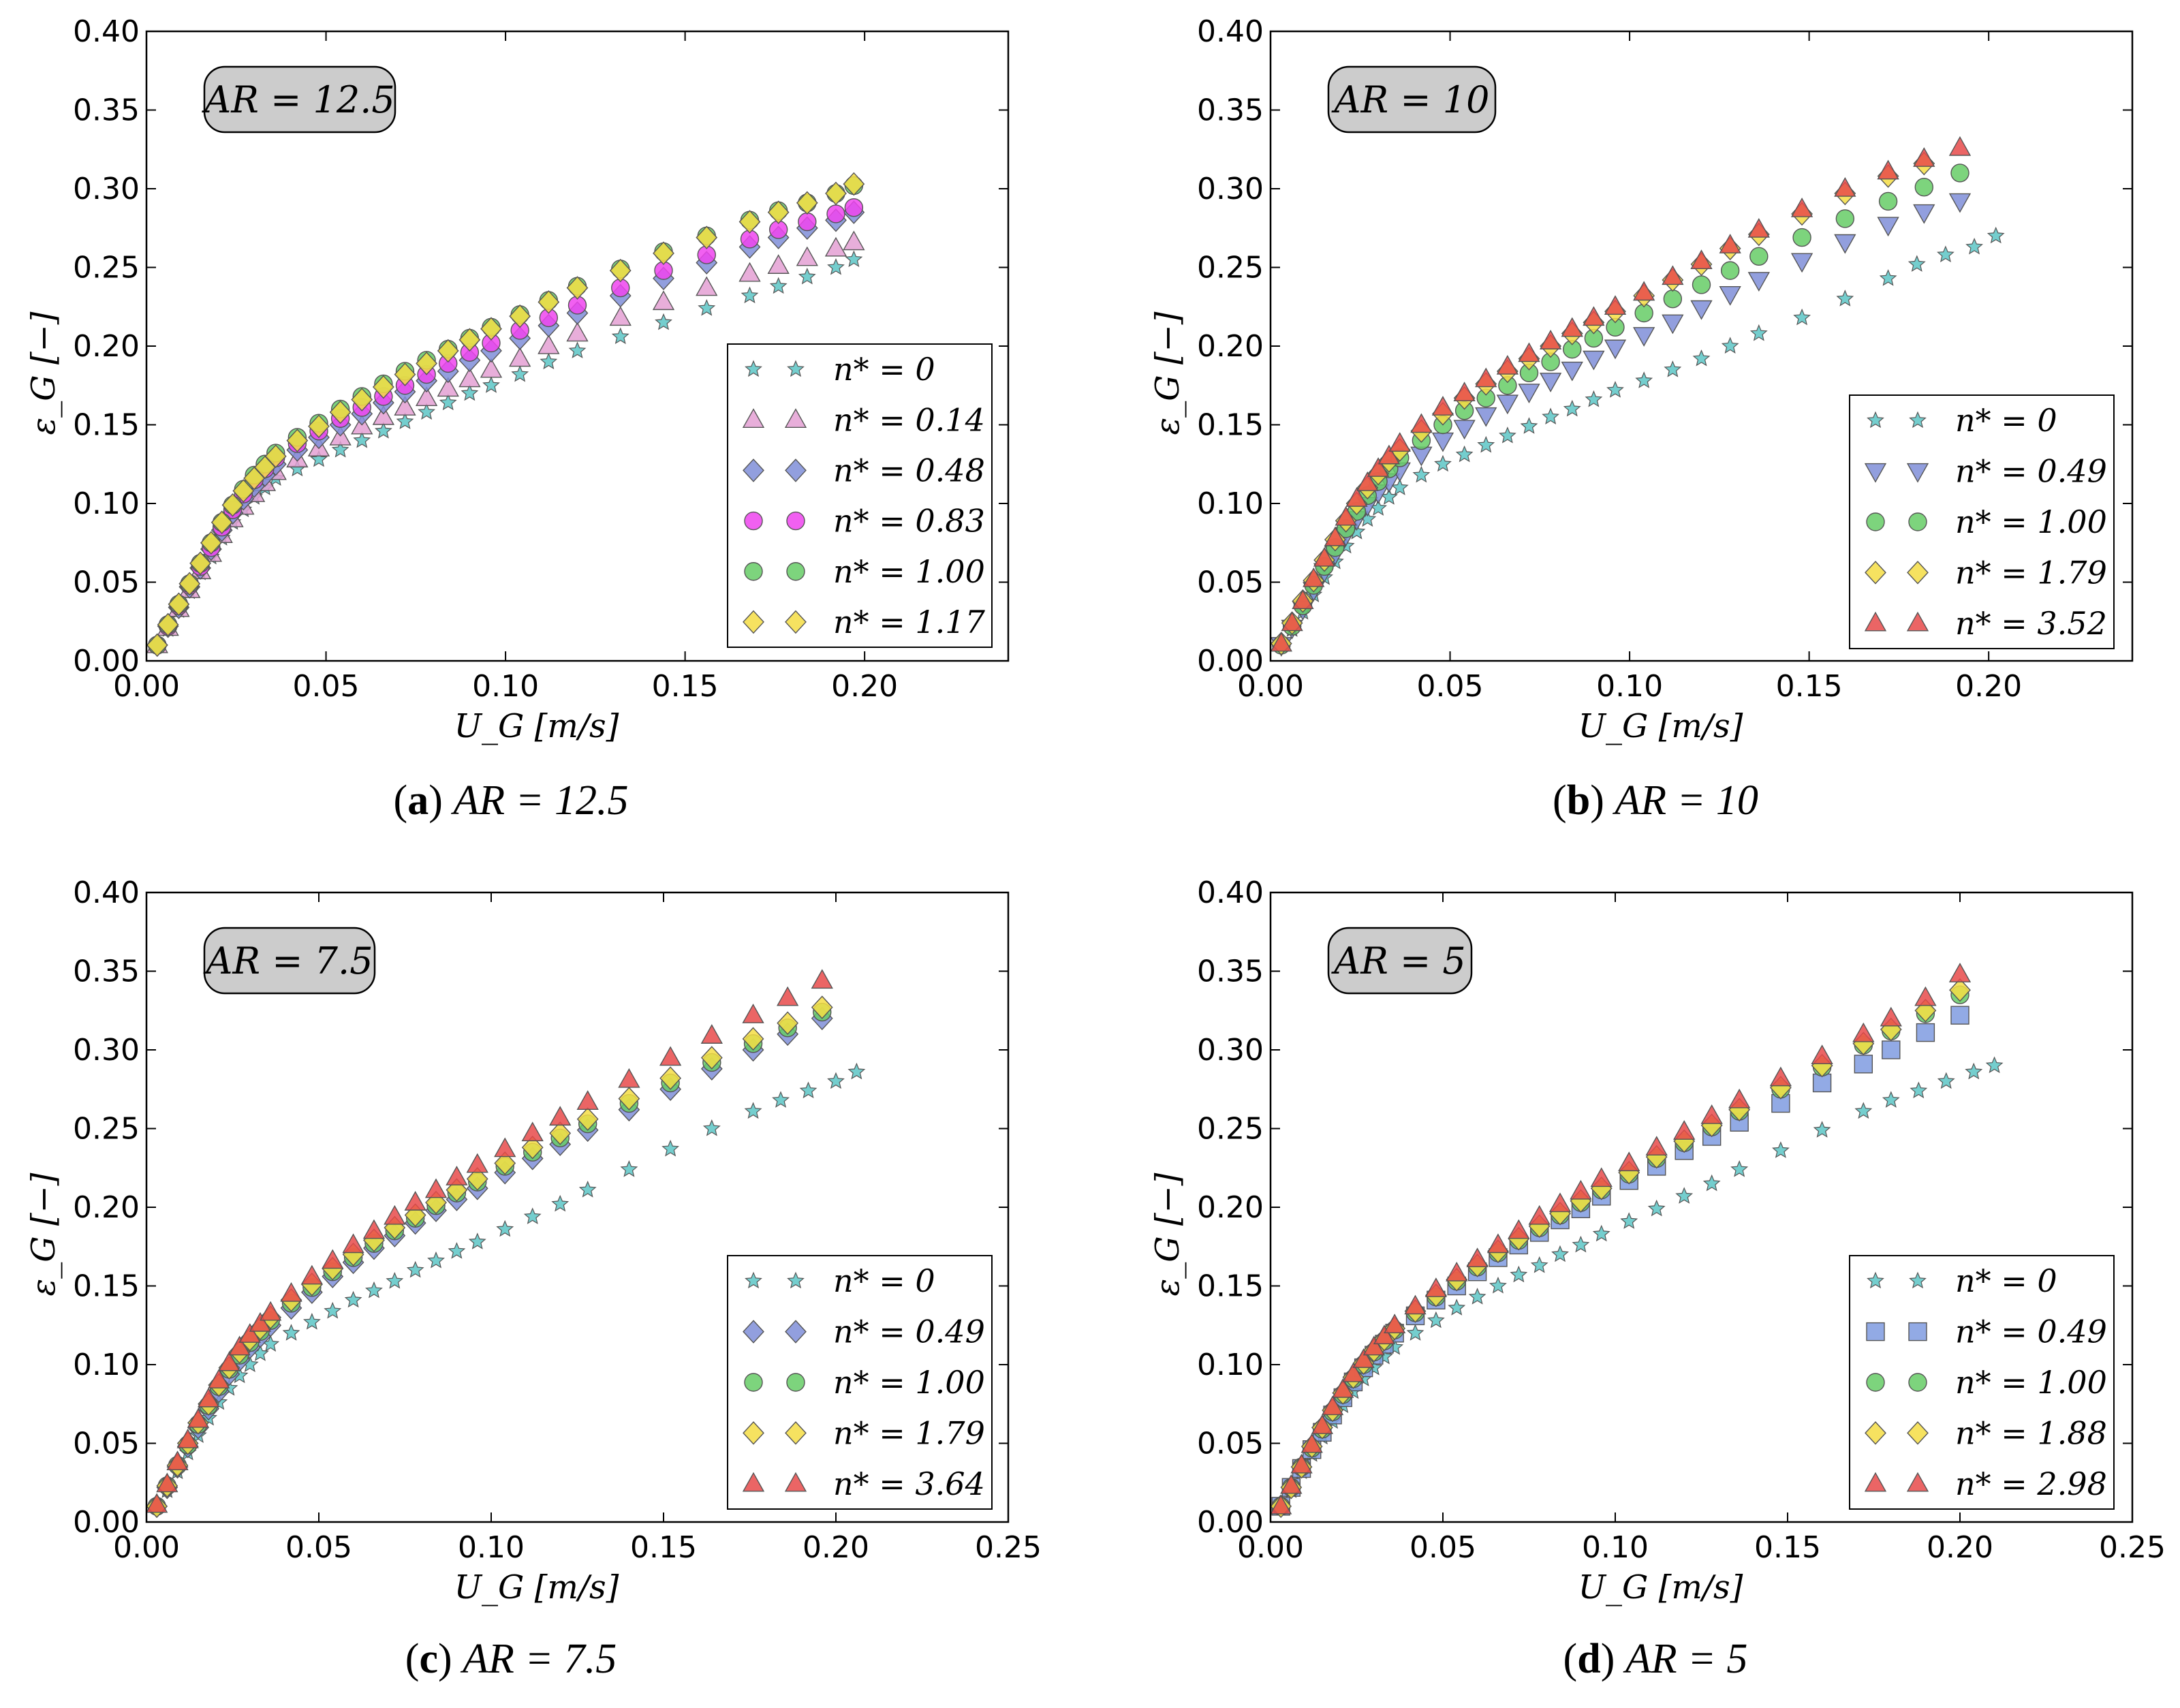 This screenshot has height=1708, width=2180. What do you see at coordinates (1231, 504) in the screenshot?
I see `y-tick-label: 0.10` at bounding box center [1231, 504].